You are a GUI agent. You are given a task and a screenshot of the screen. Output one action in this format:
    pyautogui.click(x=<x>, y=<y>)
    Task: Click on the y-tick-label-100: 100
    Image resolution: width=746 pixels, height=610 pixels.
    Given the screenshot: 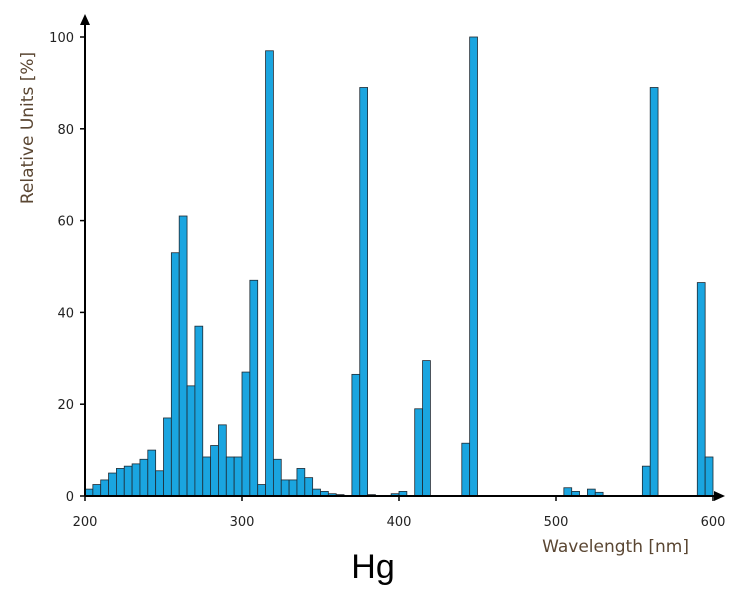 What is the action you would take?
    pyautogui.click(x=61, y=38)
    